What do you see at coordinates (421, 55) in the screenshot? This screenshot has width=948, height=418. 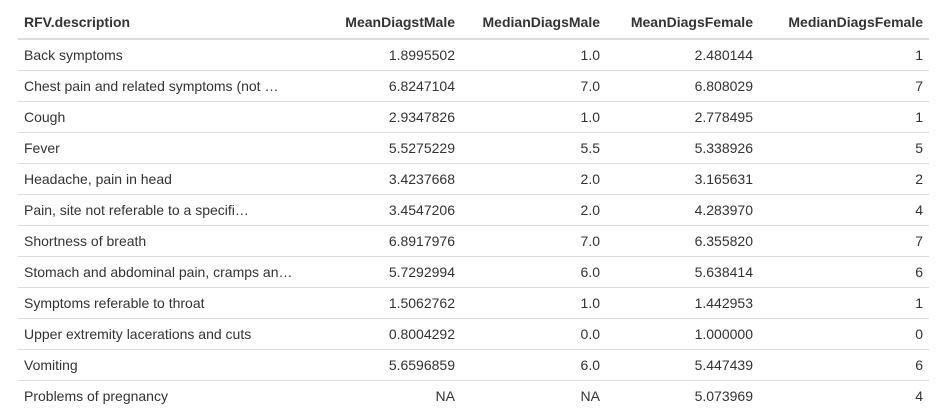 I see `cell-mean-diags-male: 1.8995502` at bounding box center [421, 55].